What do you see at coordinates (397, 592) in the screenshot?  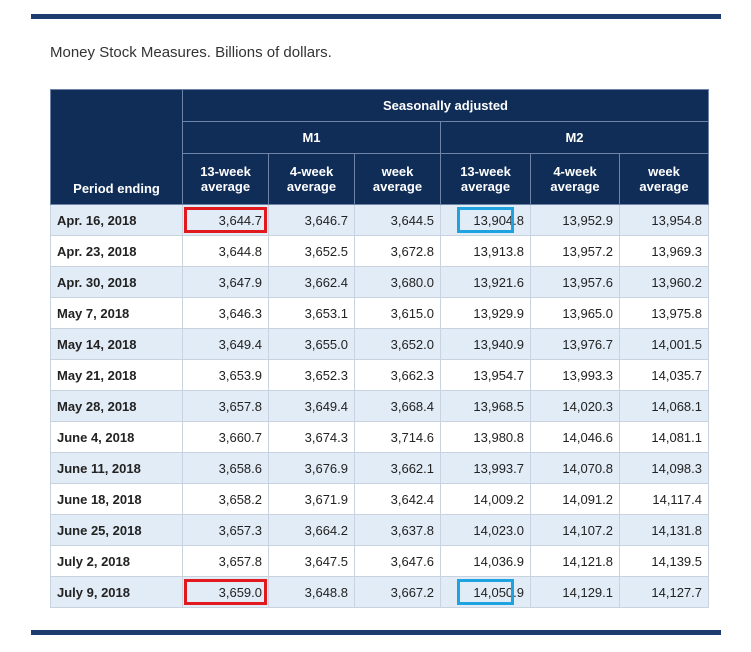 I see `value-cell: 3,667.2` at bounding box center [397, 592].